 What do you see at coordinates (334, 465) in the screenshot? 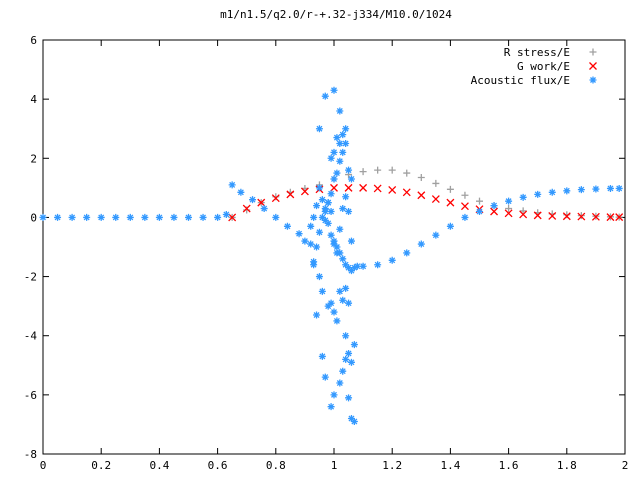
I see `x-tick-label: 1` at bounding box center [334, 465].